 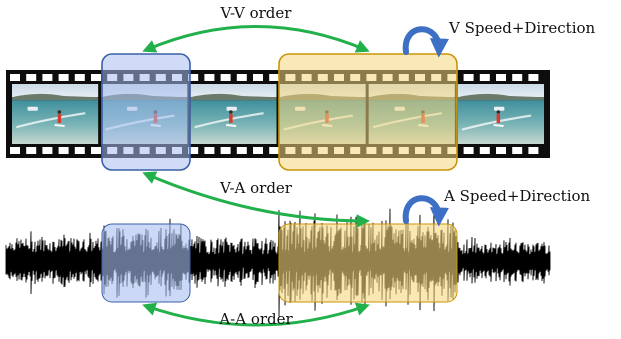 What do you see at coordinates (517, 196) in the screenshot?
I see `a-speed-direction-label: A Speed+Direction` at bounding box center [517, 196].